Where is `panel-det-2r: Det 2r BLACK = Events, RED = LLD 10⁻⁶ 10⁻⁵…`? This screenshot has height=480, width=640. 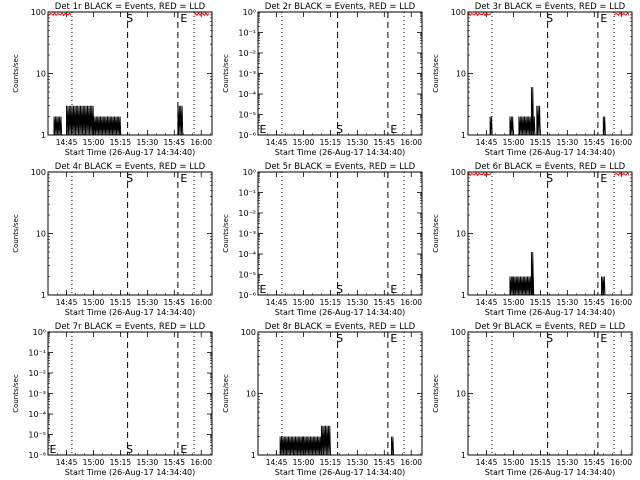 panel-det-2r: Det 2r BLACK = Events, RED = LLD 10⁻⁶ 10⁻⁵… is located at coordinates (322, 79).